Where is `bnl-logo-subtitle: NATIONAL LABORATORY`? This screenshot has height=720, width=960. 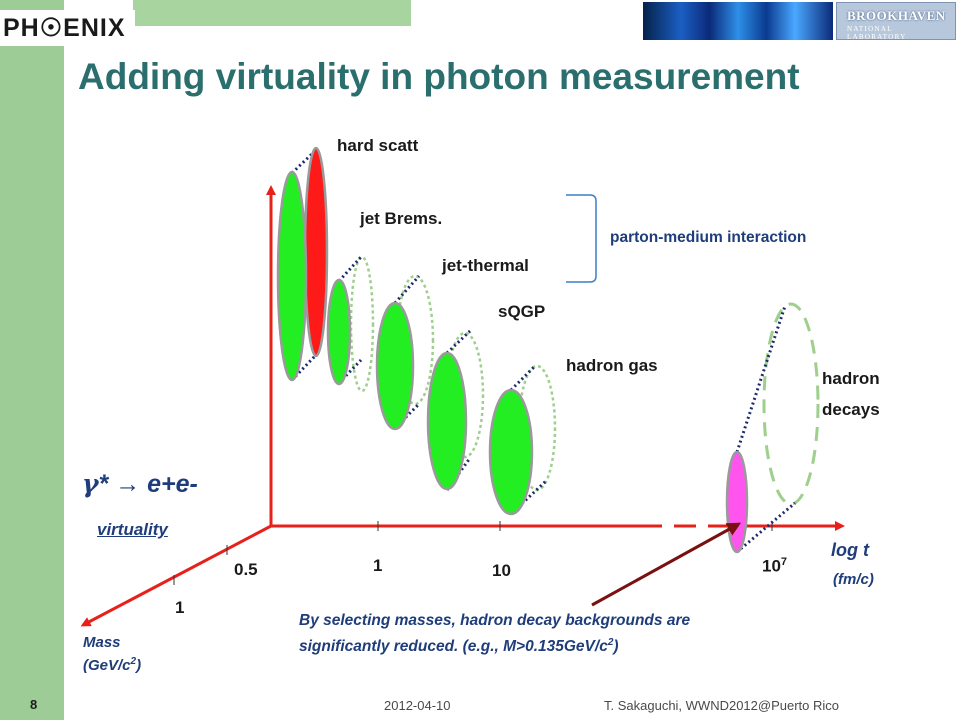
bnl-logo-subtitle: NATIONAL LABORATORY is located at coordinates (877, 33).